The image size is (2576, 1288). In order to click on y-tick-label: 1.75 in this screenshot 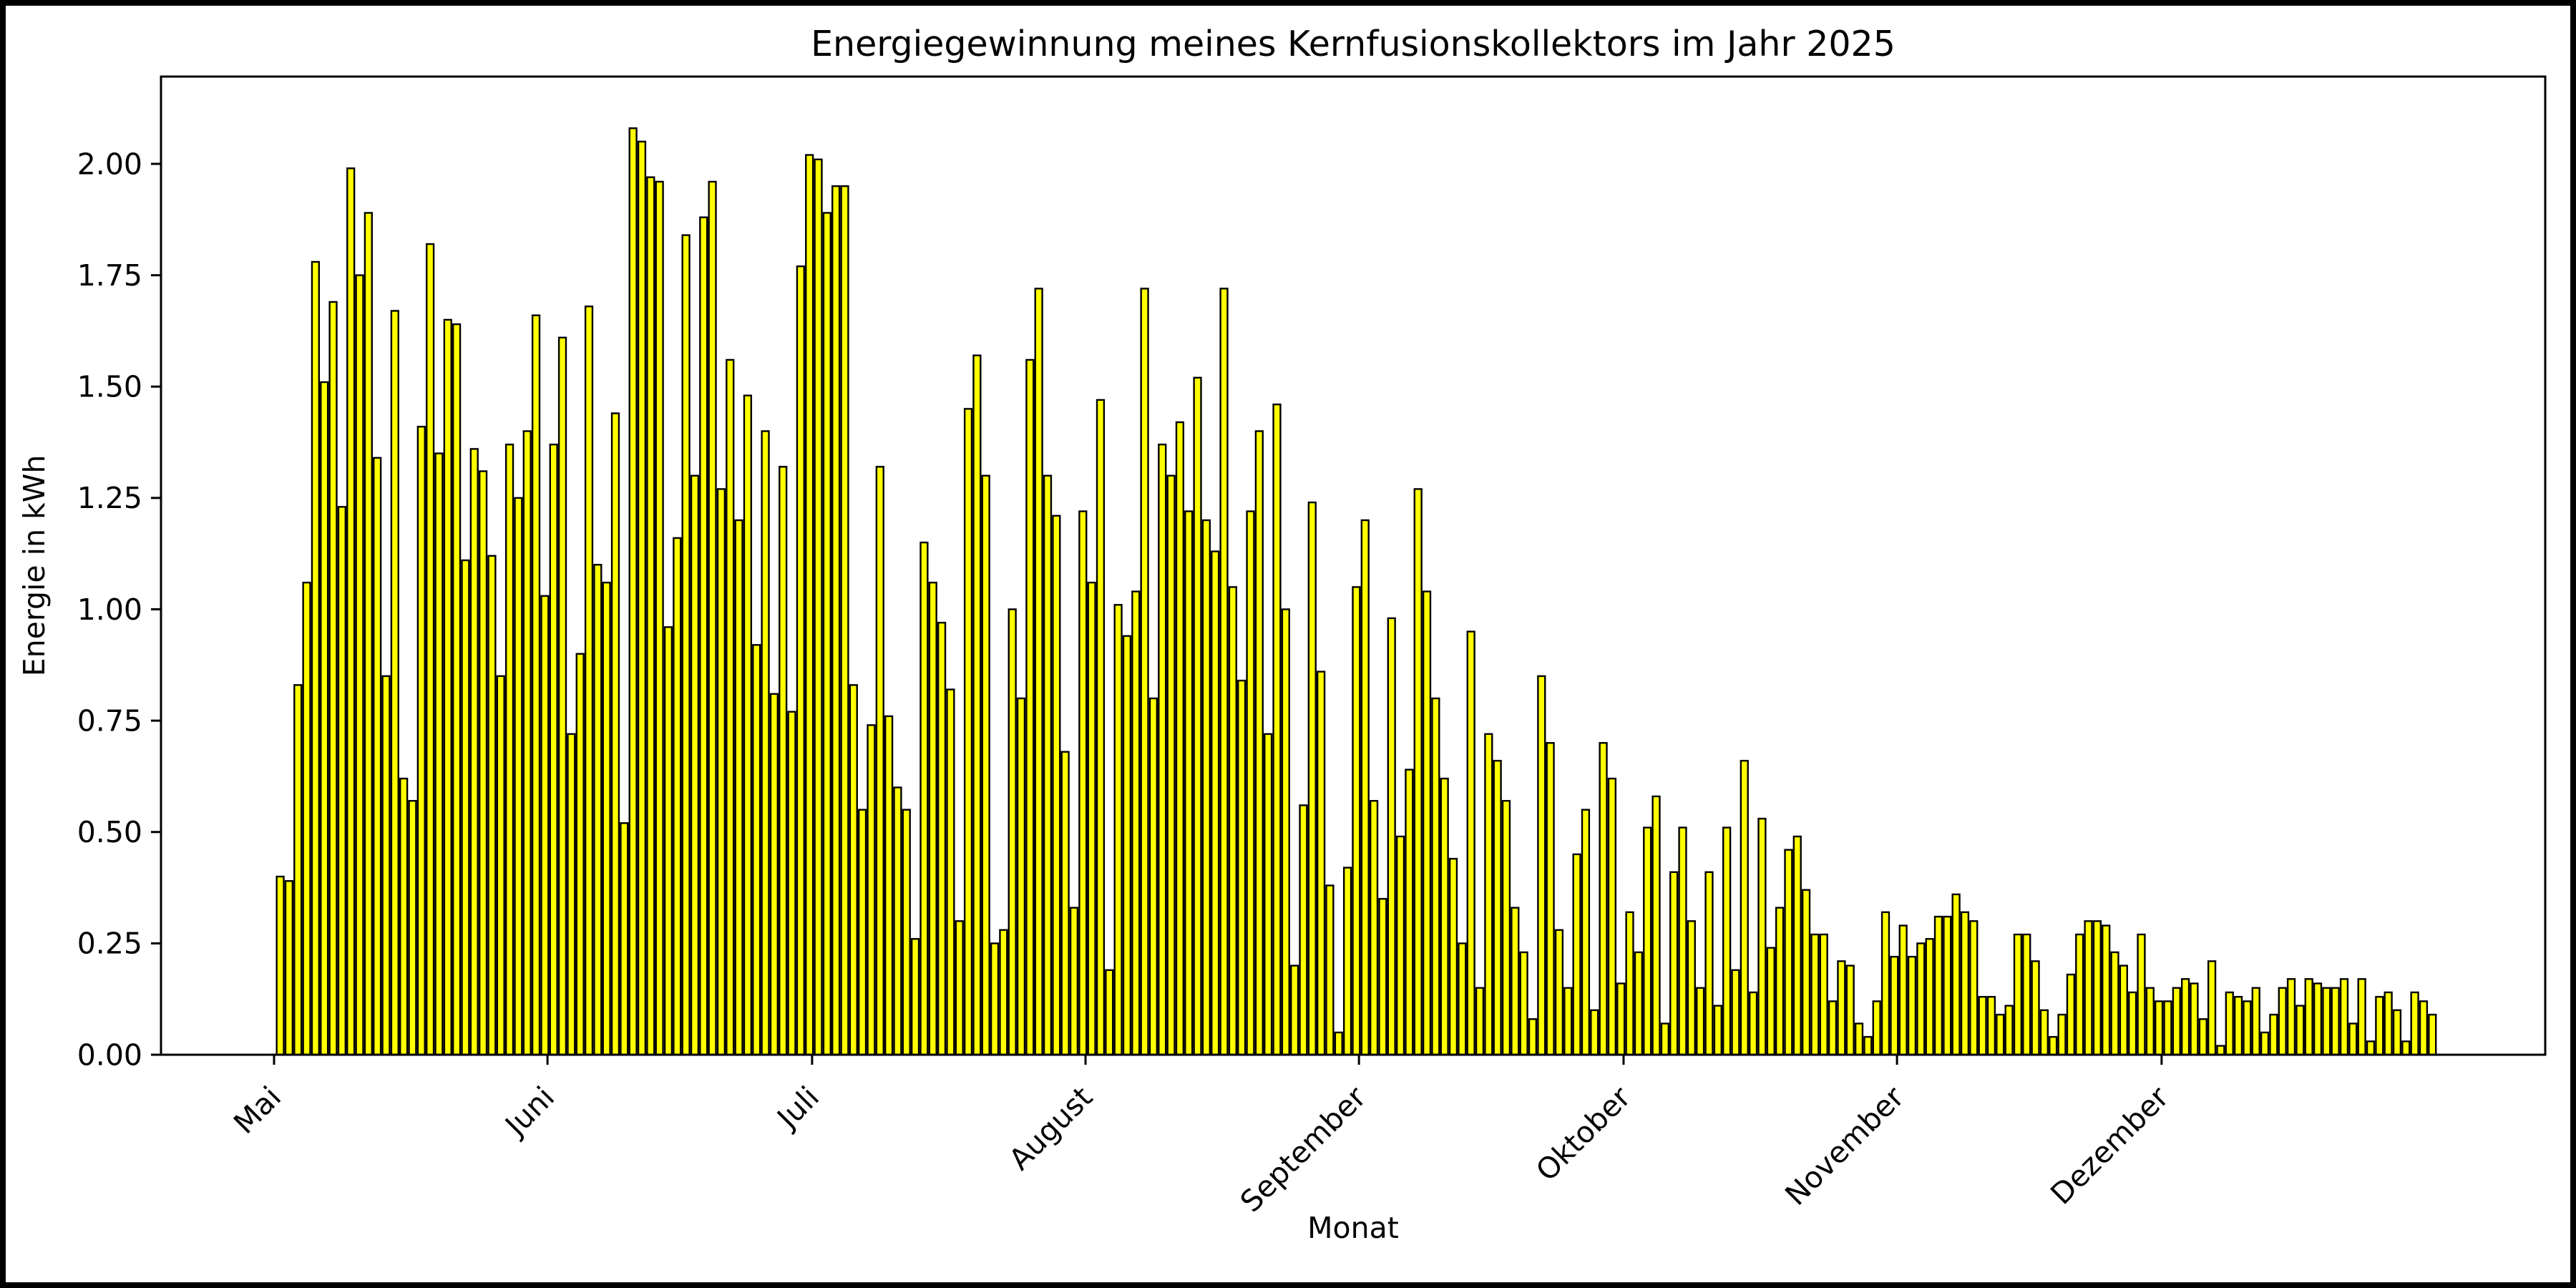, I will do `click(109, 275)`.